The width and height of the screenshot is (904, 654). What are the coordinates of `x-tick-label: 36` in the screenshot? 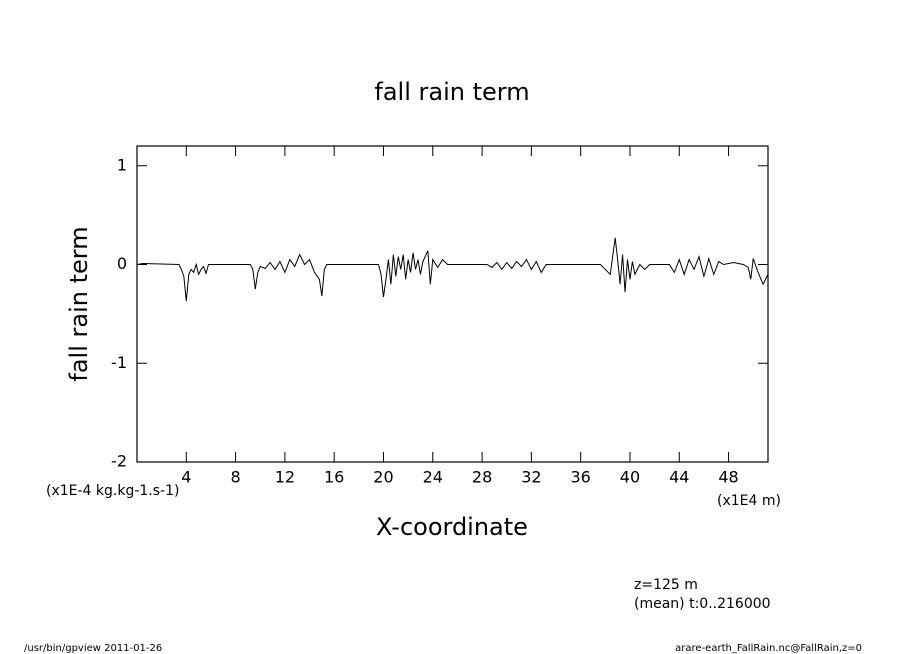 It's located at (580, 477).